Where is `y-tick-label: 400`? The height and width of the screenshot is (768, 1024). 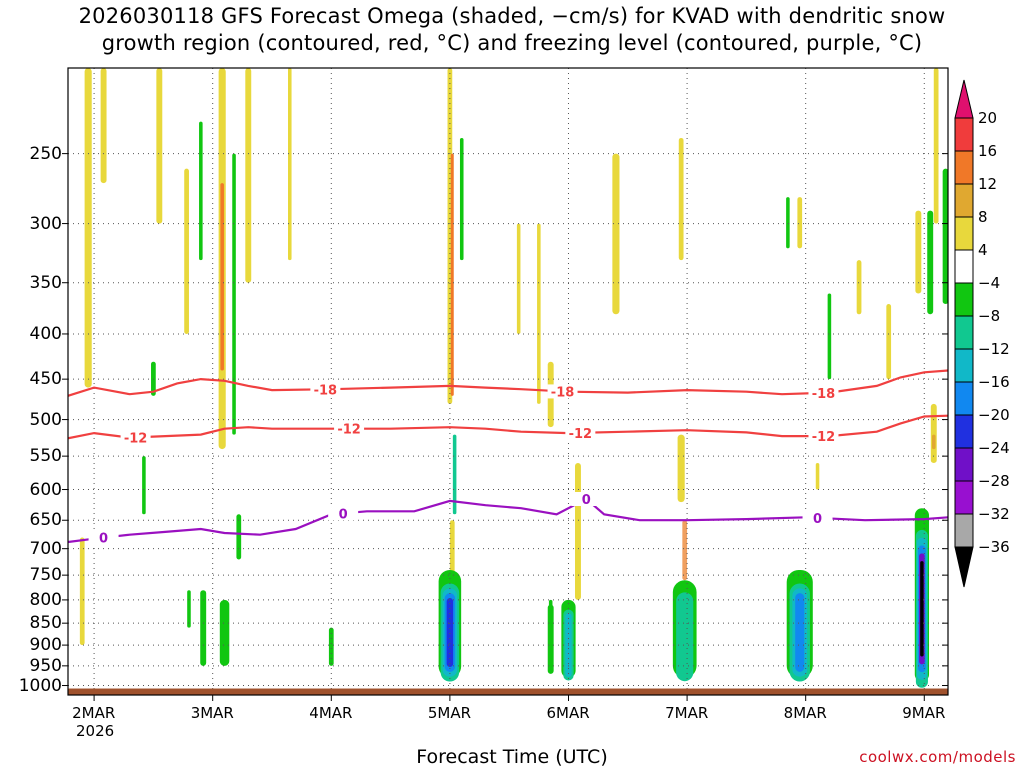 y-tick-label: 400 is located at coordinates (45, 333).